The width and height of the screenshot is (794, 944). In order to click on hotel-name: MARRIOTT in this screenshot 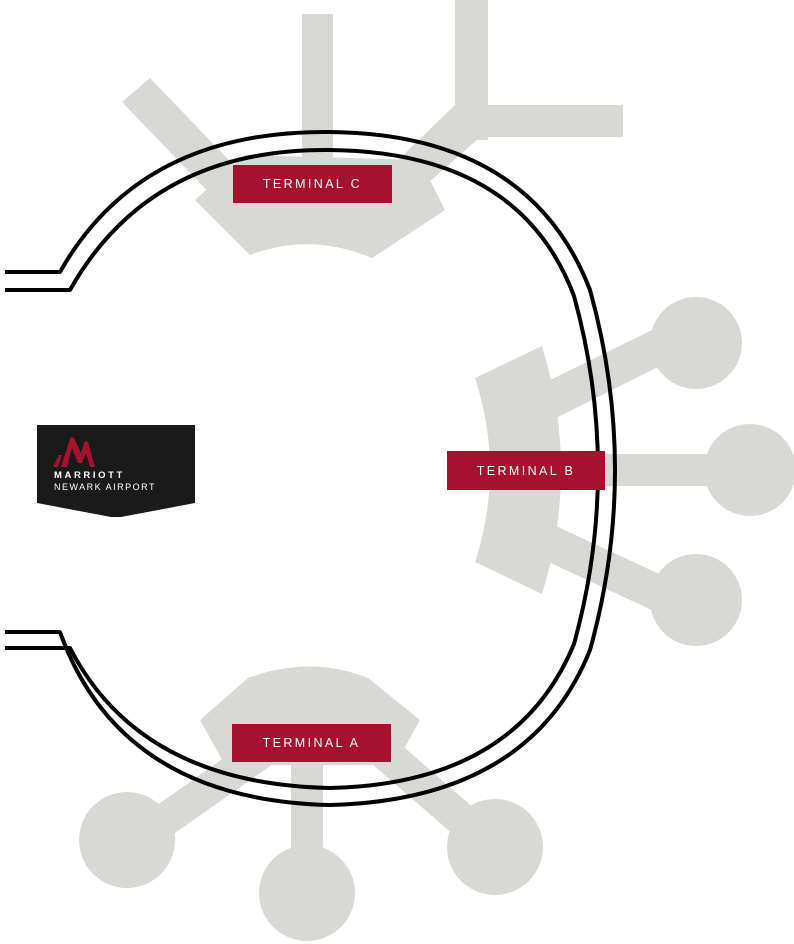, I will do `click(89, 475)`.